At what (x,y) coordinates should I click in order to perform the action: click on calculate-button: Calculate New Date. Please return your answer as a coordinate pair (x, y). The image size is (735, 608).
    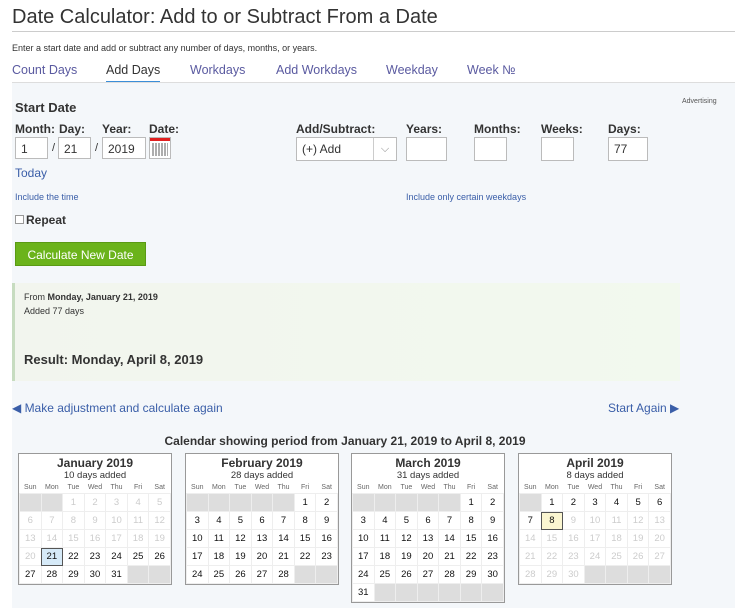
    Looking at the image, I should click on (80, 254).